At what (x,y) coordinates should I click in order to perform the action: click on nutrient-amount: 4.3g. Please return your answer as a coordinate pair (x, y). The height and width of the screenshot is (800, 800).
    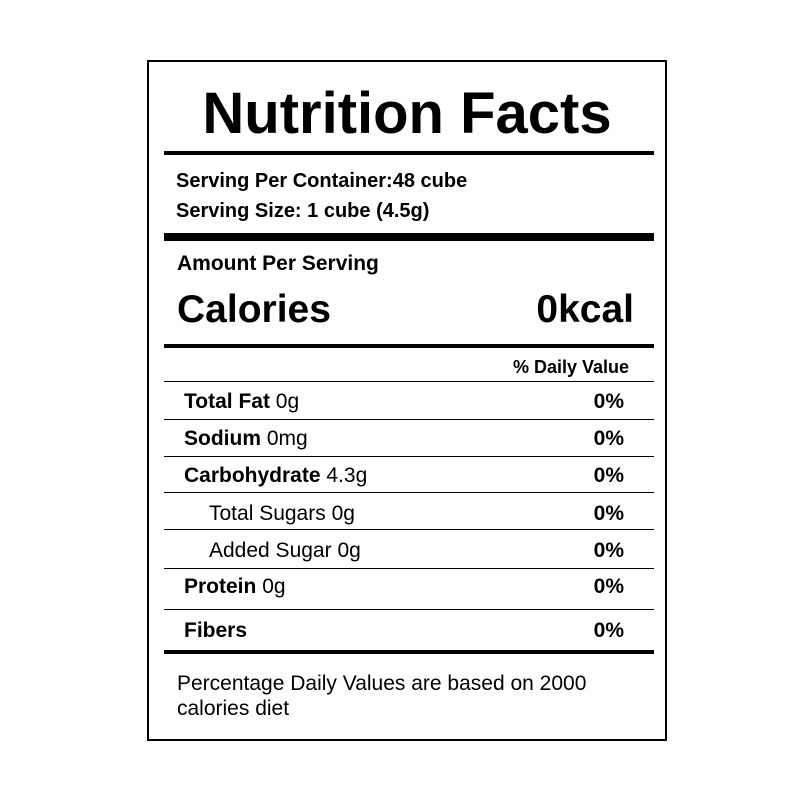
    Looking at the image, I should click on (347, 475).